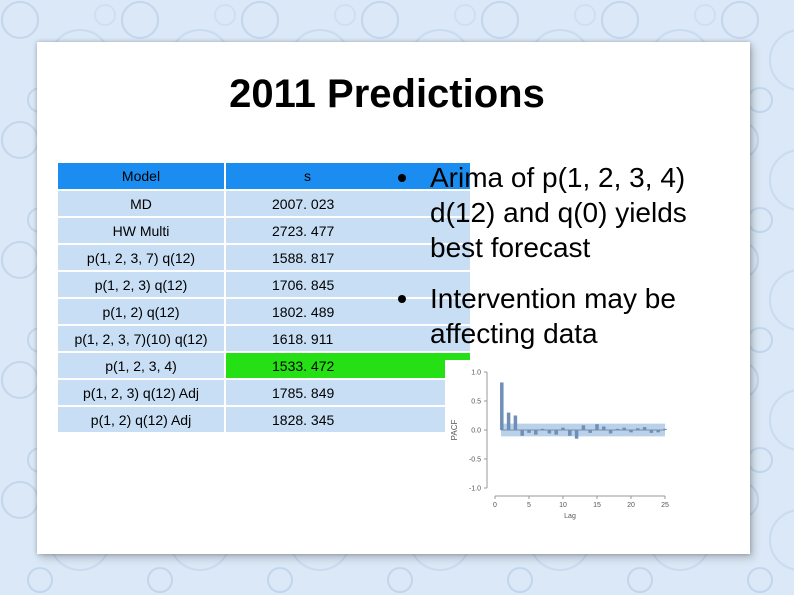 The width and height of the screenshot is (794, 595). Describe the element at coordinates (141, 338) in the screenshot. I see `model-cell: p(1, 2, 3, 7)(10) q(12)` at that location.